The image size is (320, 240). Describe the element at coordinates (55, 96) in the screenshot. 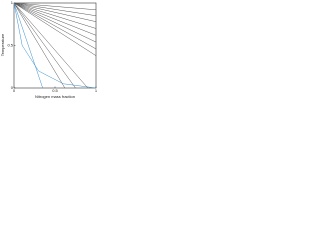

I see `x-axis-label: Nitrogen mass fraction` at that location.